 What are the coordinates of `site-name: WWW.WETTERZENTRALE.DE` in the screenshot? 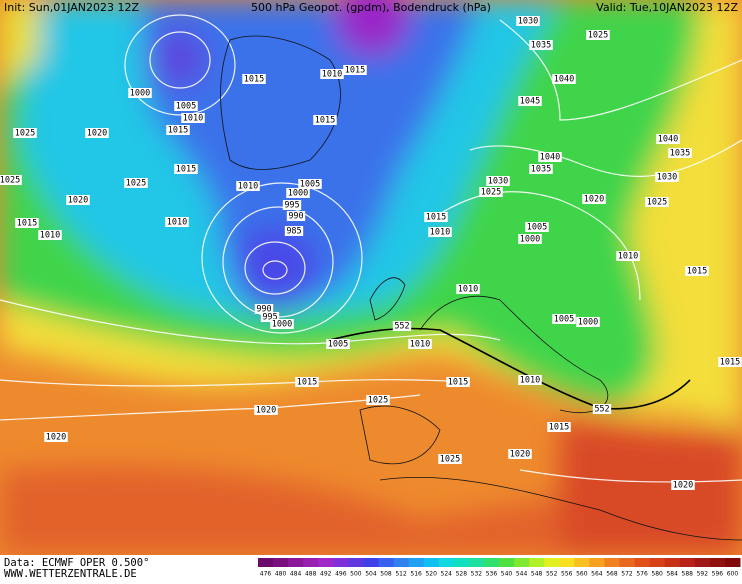 It's located at (70, 574).